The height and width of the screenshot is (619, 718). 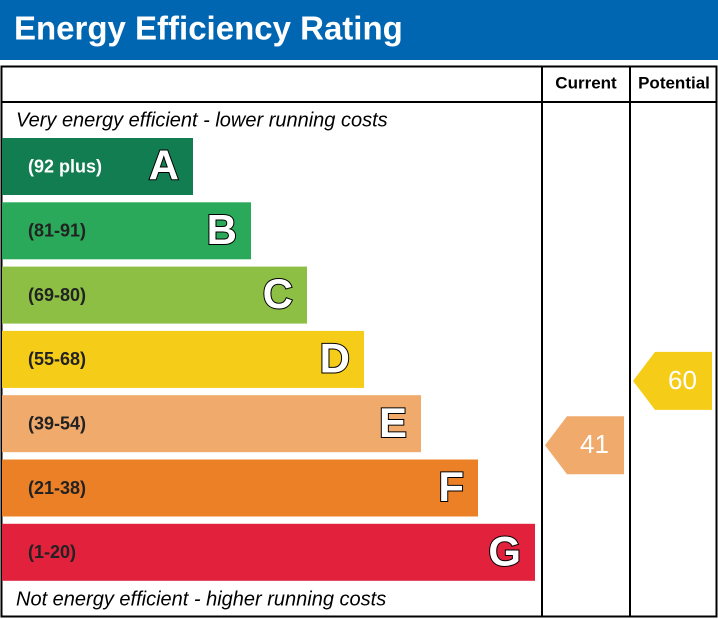 I want to click on title: Energy Efficiency Rating, so click(x=208, y=28).